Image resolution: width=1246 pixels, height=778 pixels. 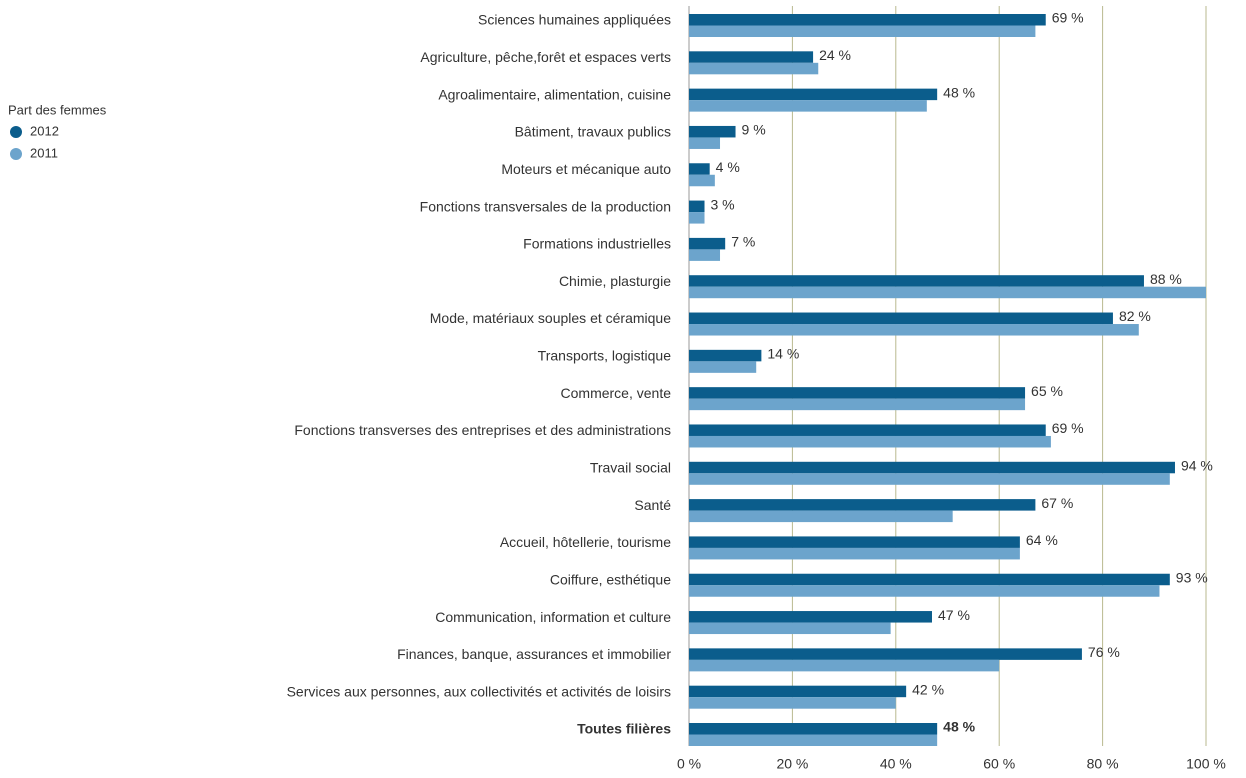 I want to click on y-tick-label: Formations industrielles, so click(x=597, y=244).